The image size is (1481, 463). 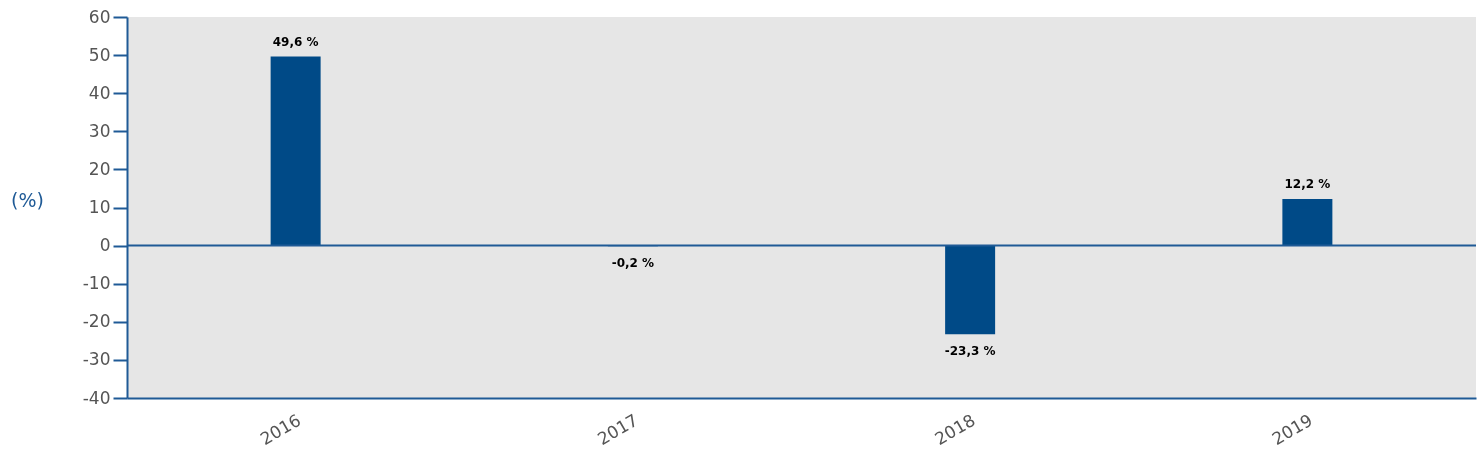 I want to click on y-tick-label: 20, so click(x=99, y=168).